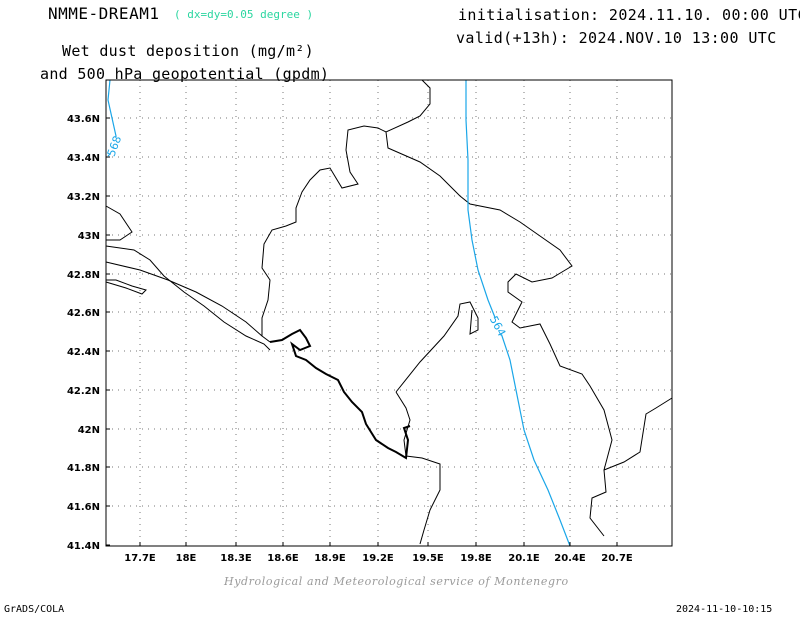  What do you see at coordinates (89, 236) in the screenshot?
I see `lat-tick-label: 43N` at bounding box center [89, 236].